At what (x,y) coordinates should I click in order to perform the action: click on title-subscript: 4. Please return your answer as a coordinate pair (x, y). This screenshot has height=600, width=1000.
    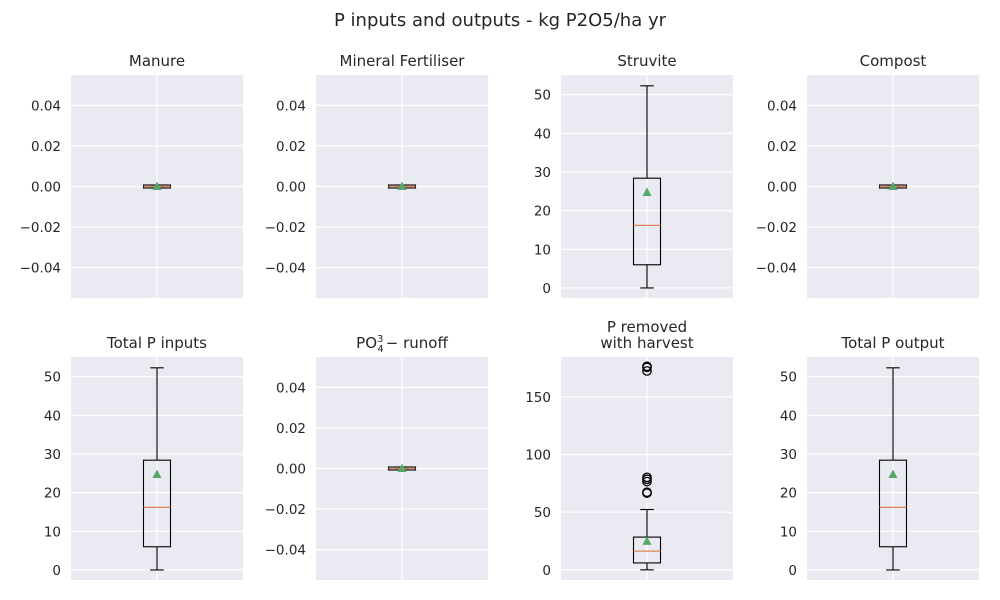
    Looking at the image, I should click on (380, 349).